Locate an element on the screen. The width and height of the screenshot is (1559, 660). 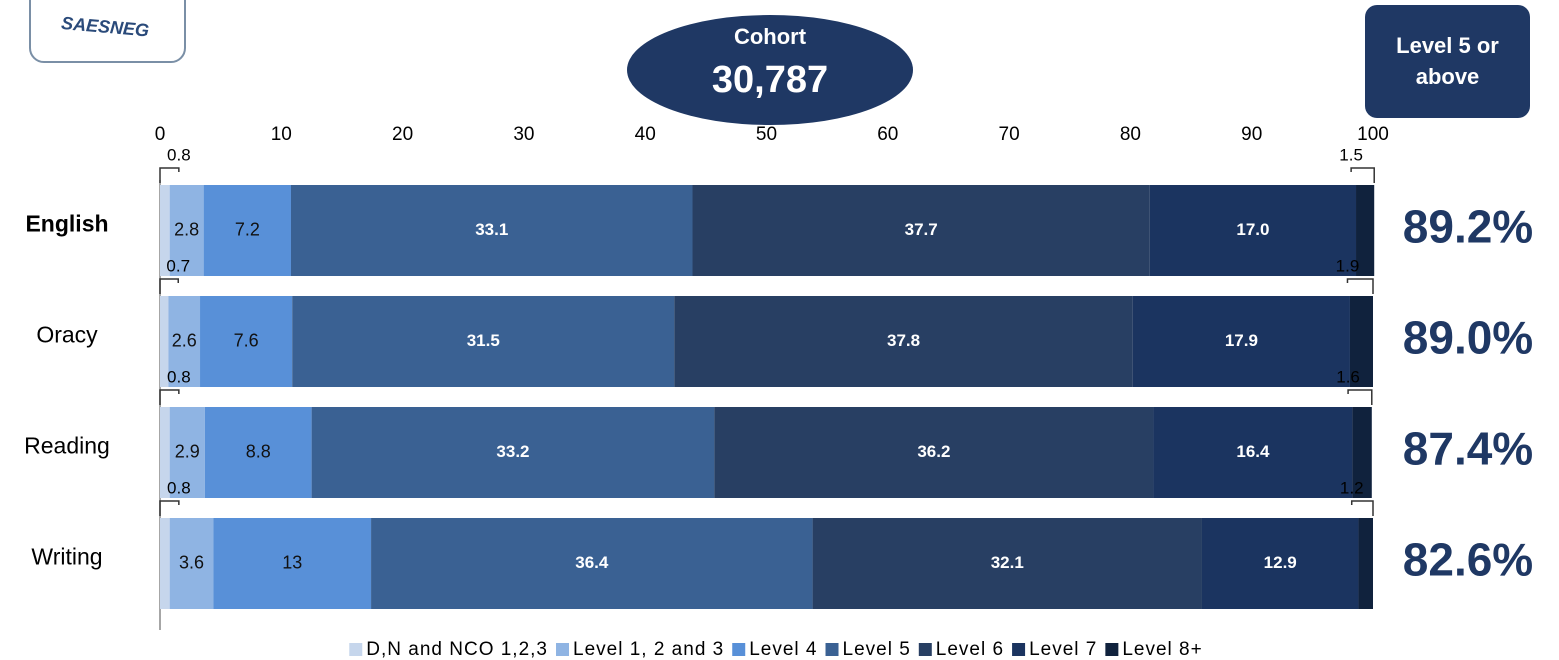
value-label: 36.2 is located at coordinates (933, 451).